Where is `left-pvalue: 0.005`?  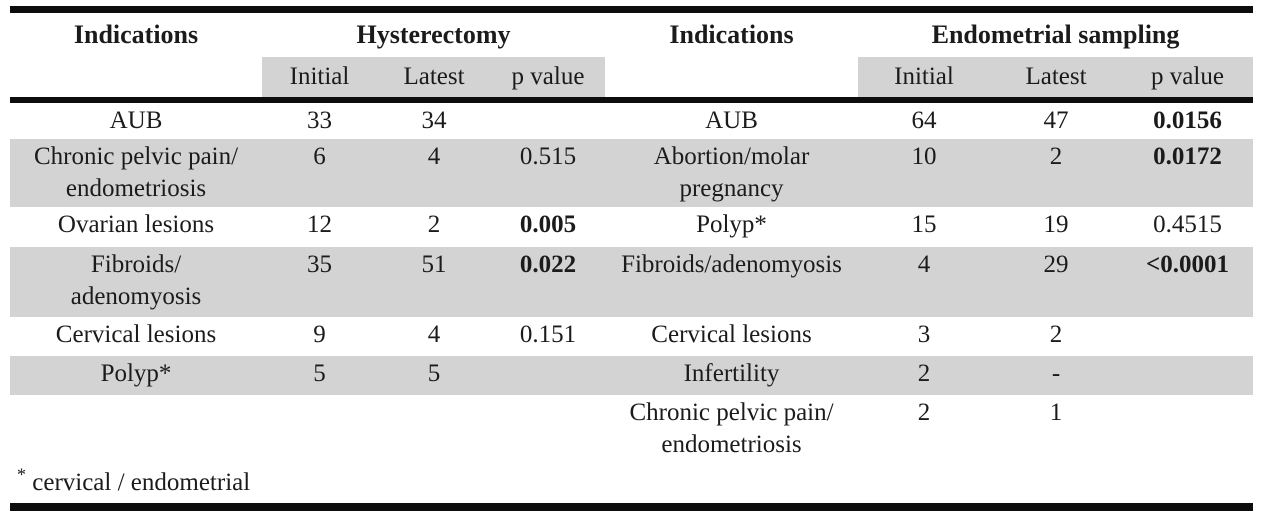
left-pvalue: 0.005 is located at coordinates (548, 224).